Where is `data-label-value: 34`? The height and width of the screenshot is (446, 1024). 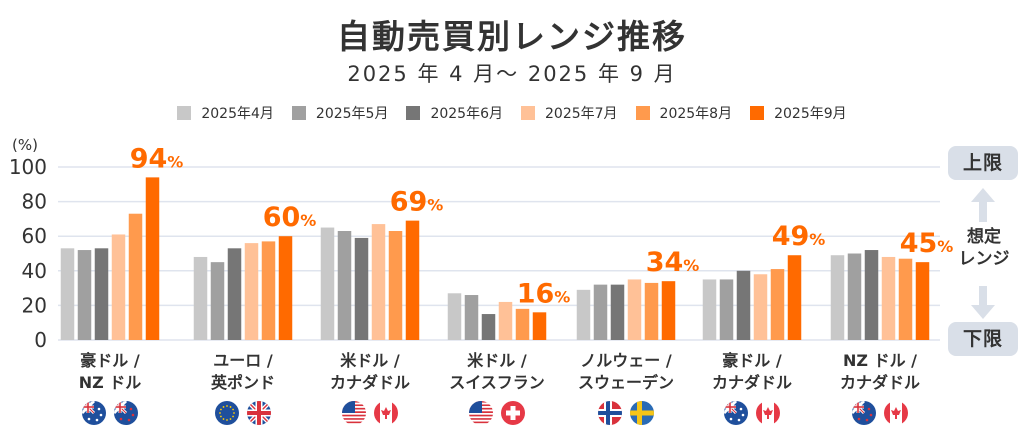
data-label-value: 34 is located at coordinates (665, 262).